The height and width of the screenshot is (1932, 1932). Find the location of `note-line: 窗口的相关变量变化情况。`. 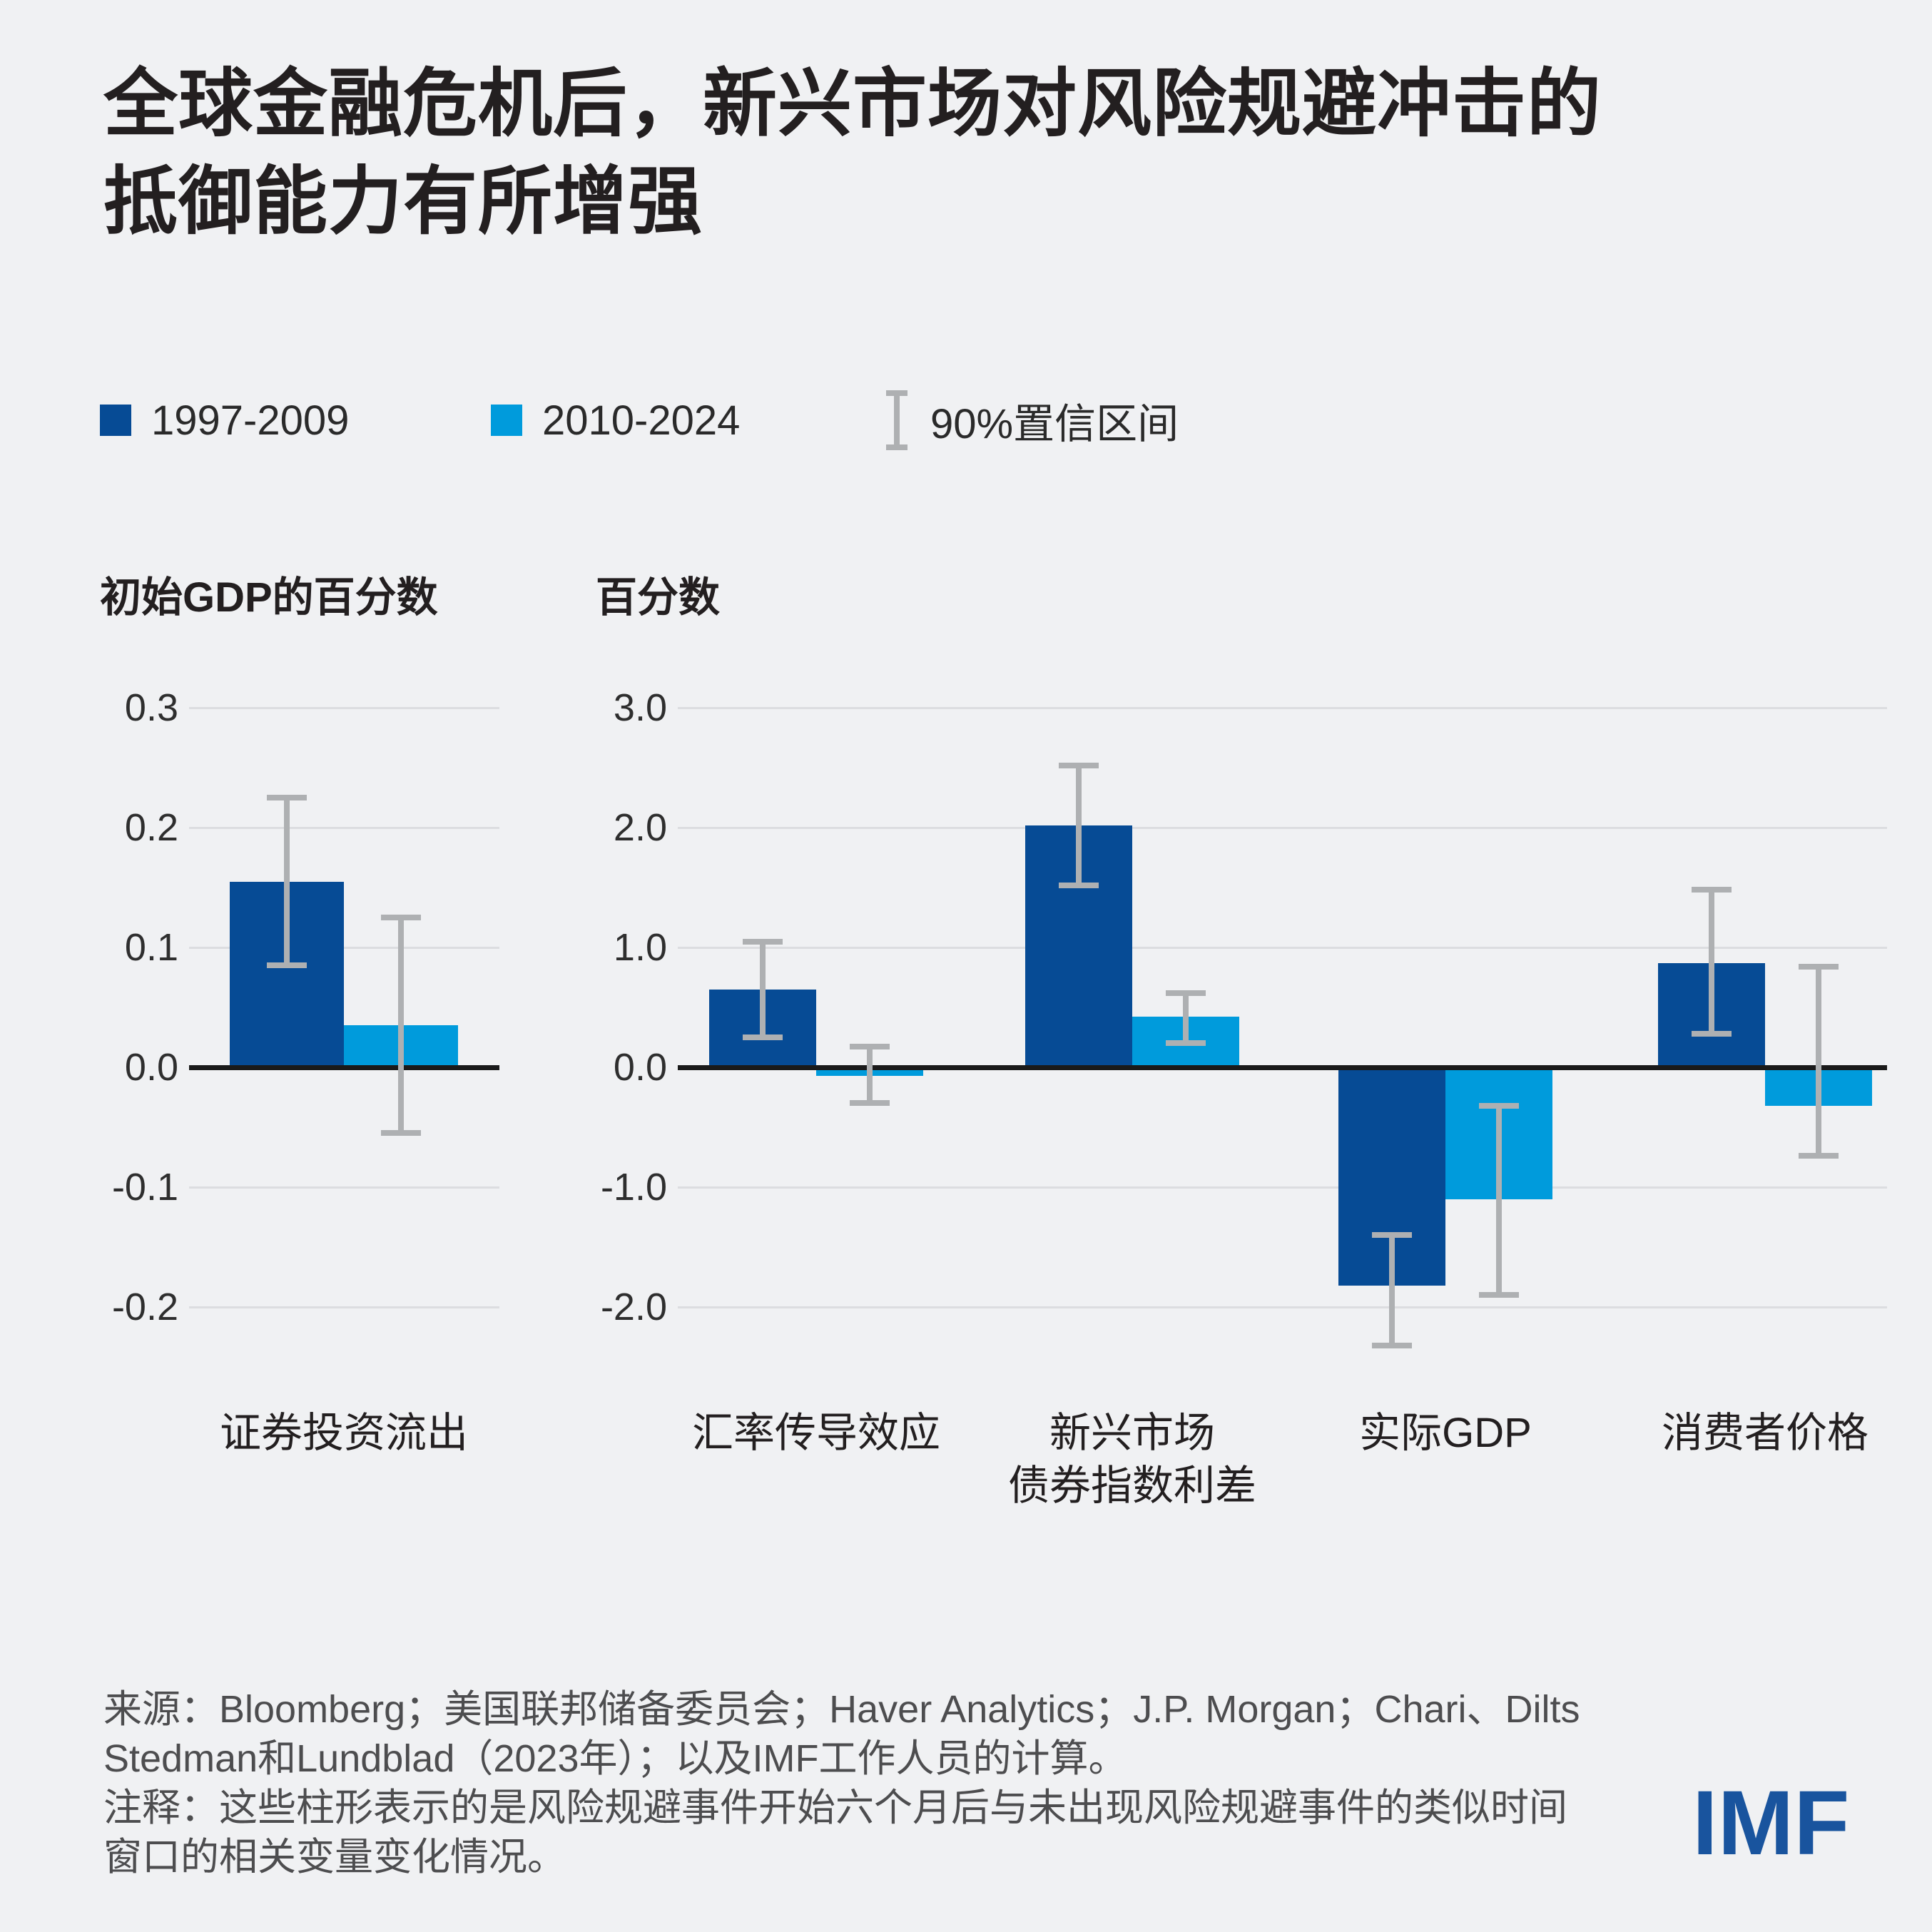

note-line: 窗口的相关变量变化情况。 is located at coordinates (334, 1857).